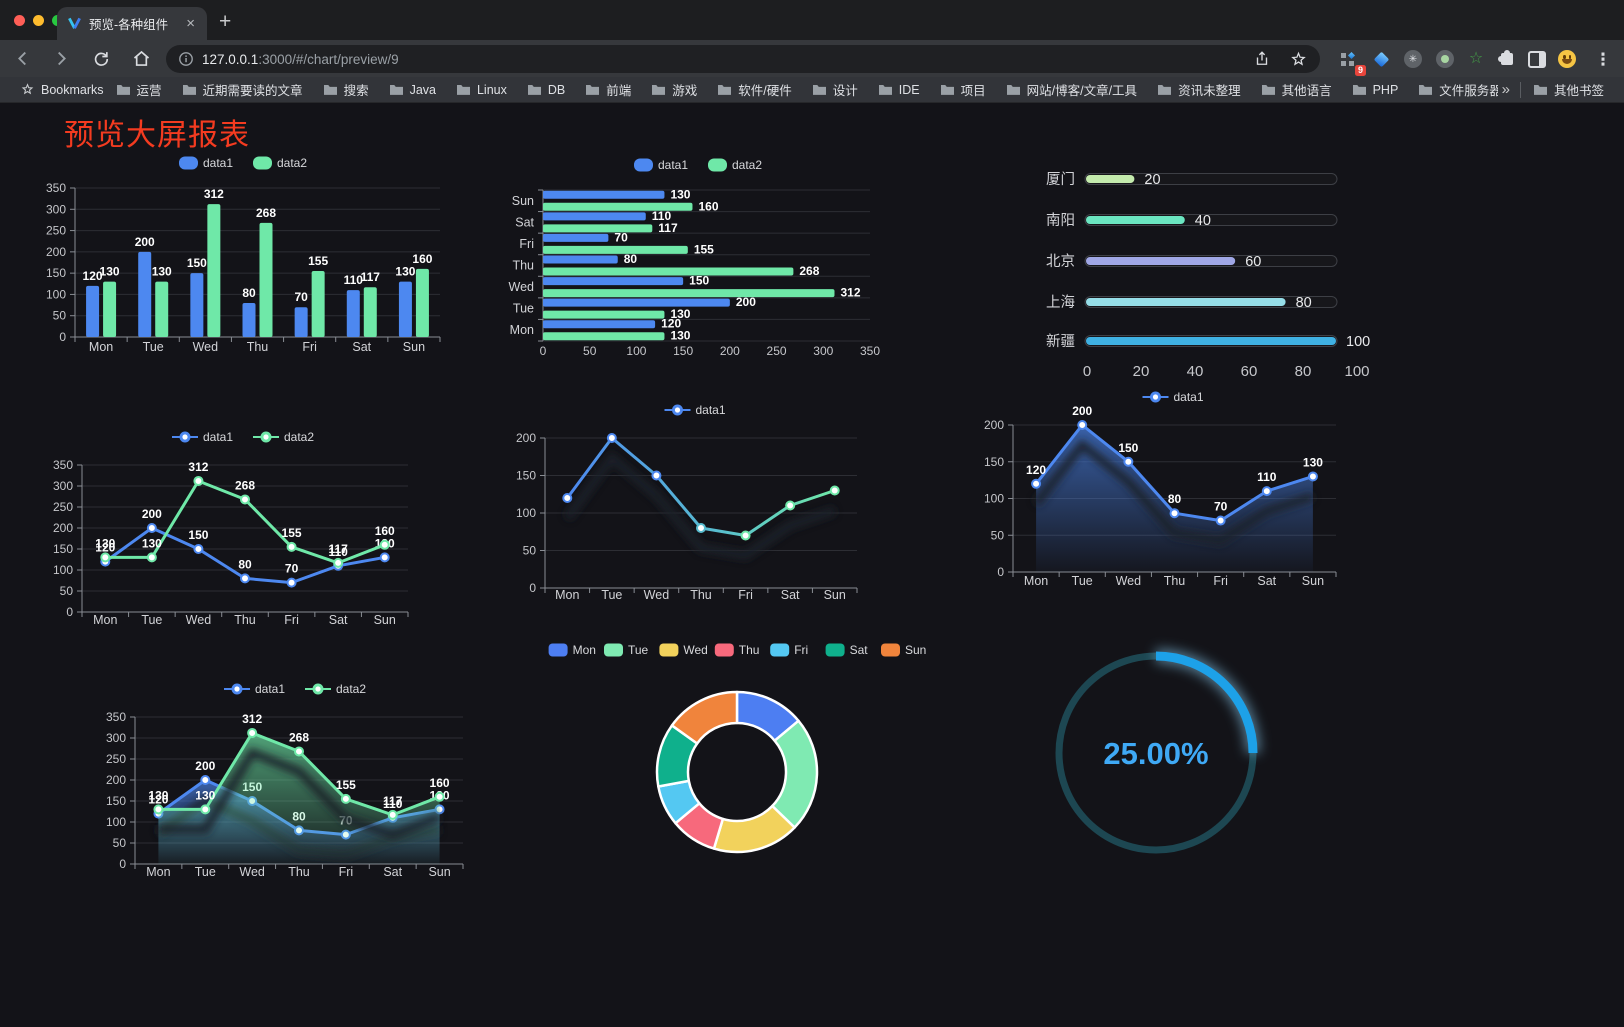 The width and height of the screenshot is (1624, 1027). Describe the element at coordinates (101, 59) in the screenshot. I see `reload-icon` at that location.